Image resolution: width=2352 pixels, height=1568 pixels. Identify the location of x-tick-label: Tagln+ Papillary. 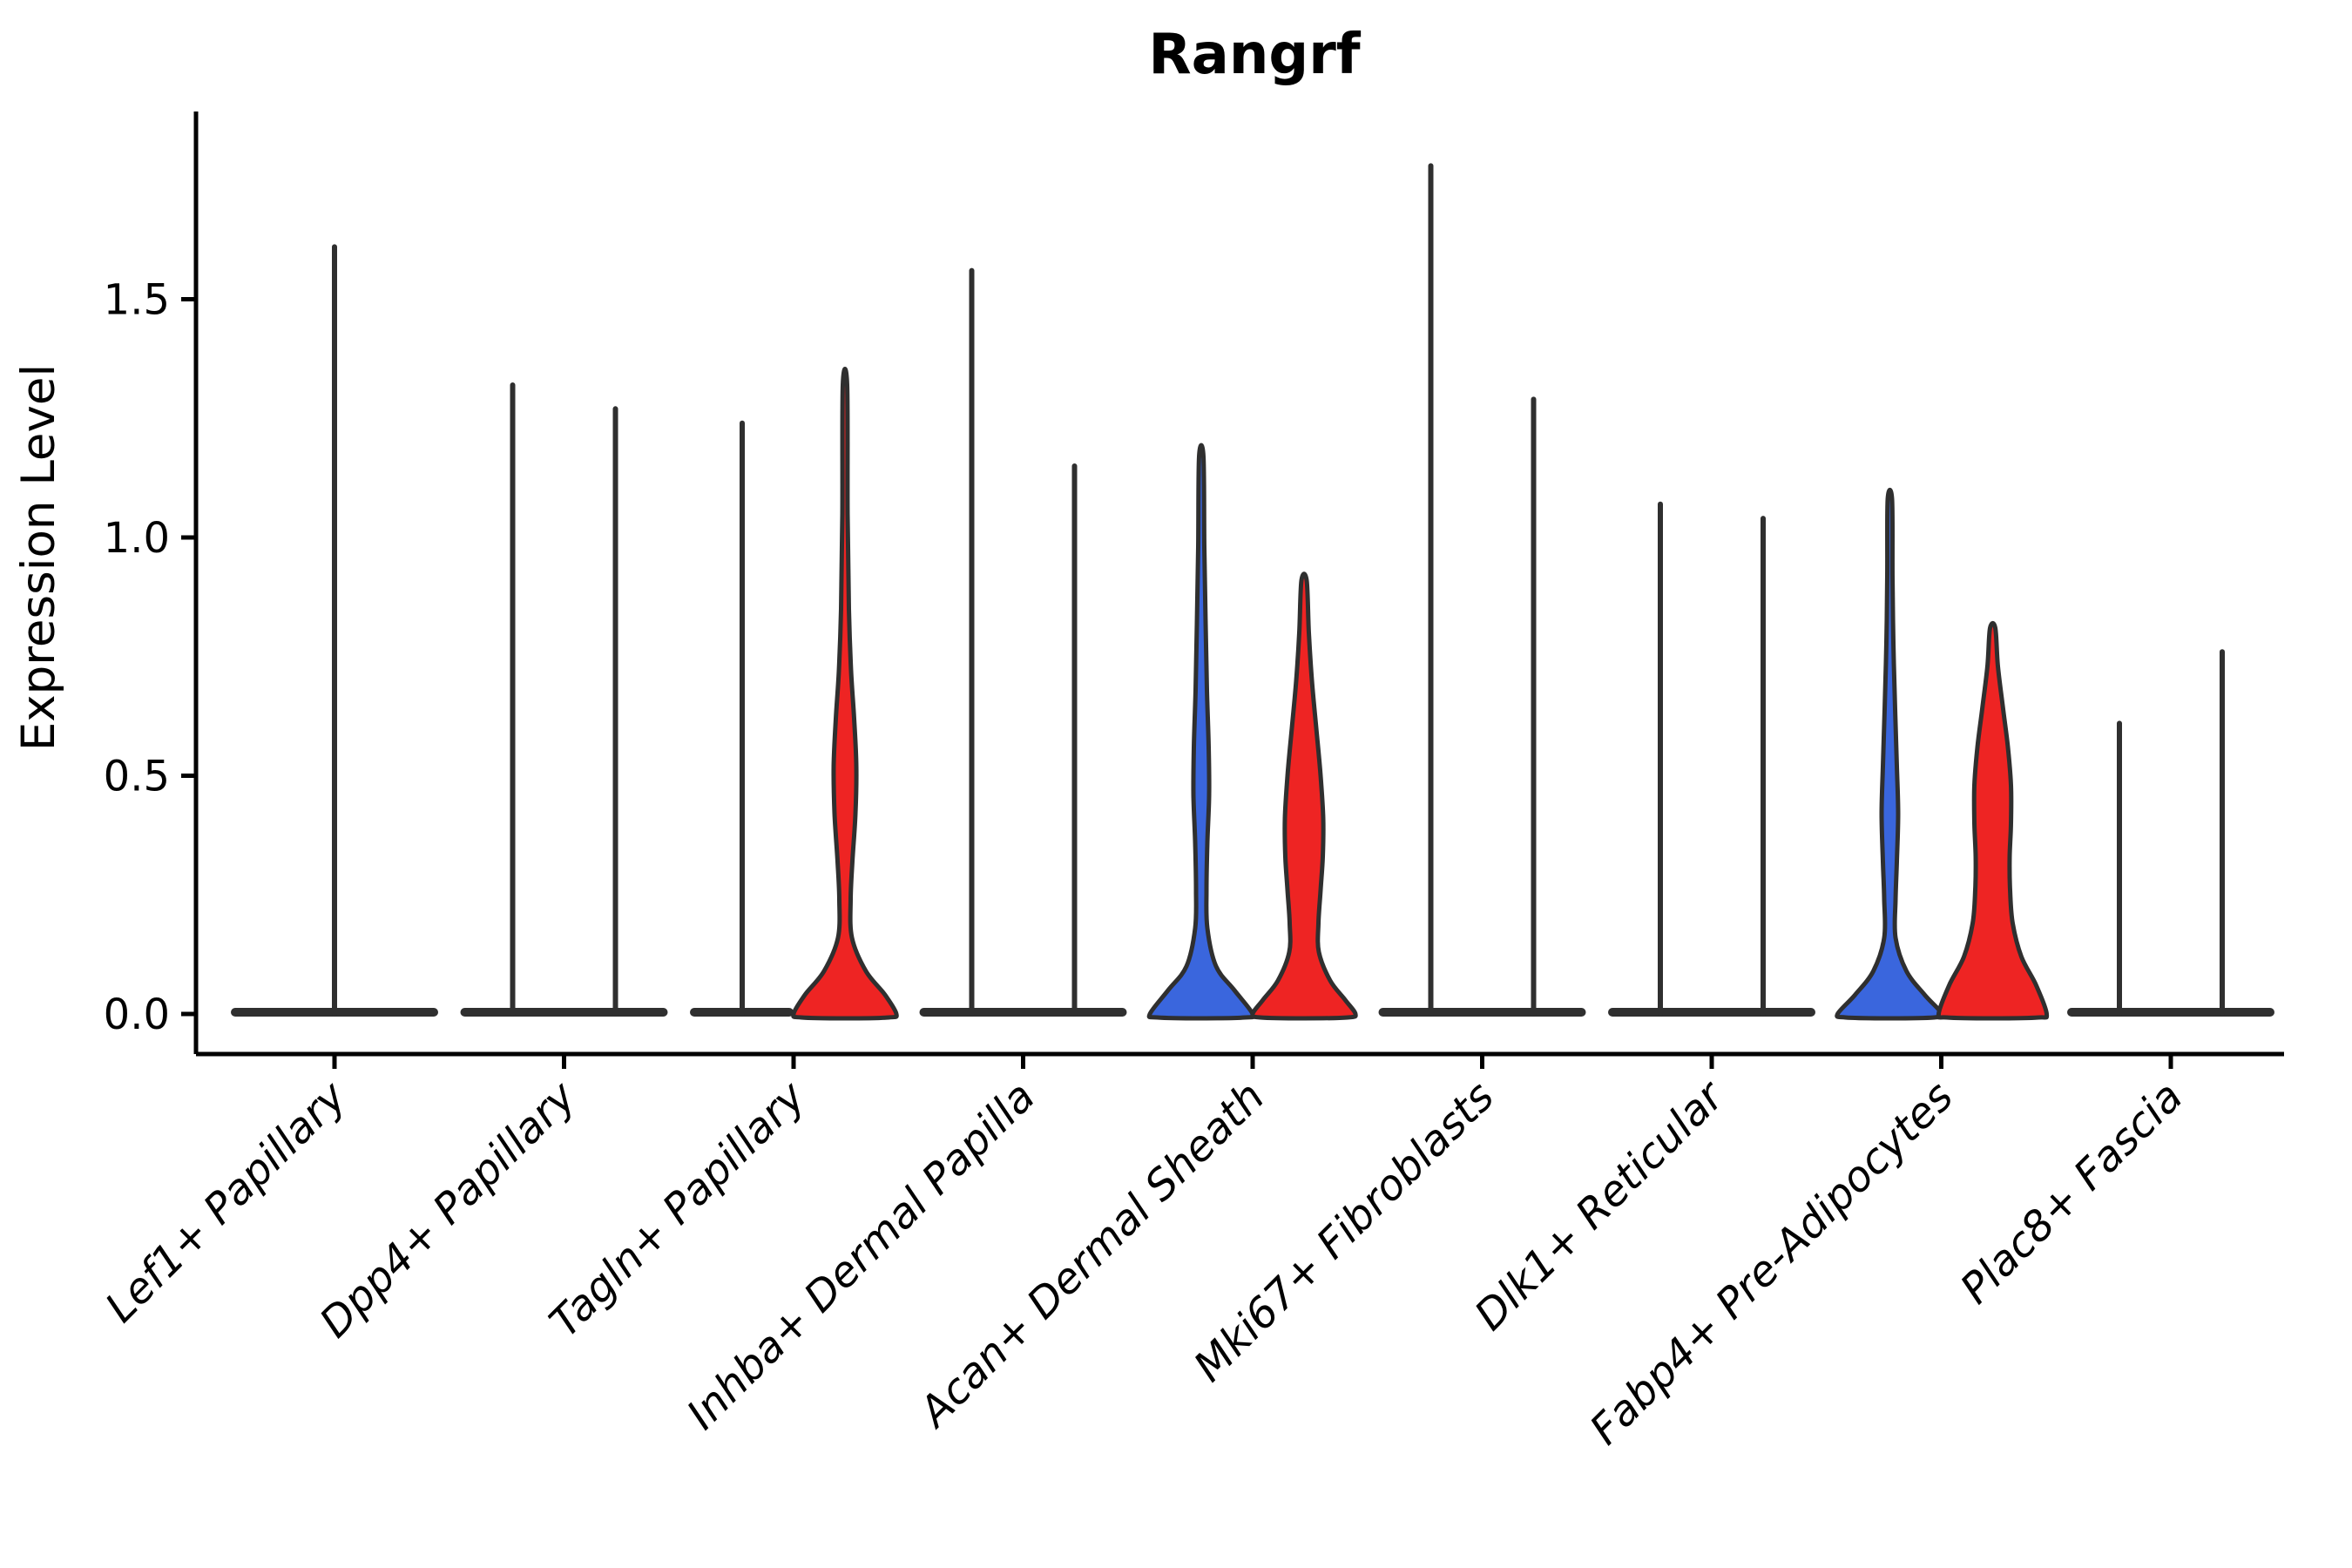
(677, 1209).